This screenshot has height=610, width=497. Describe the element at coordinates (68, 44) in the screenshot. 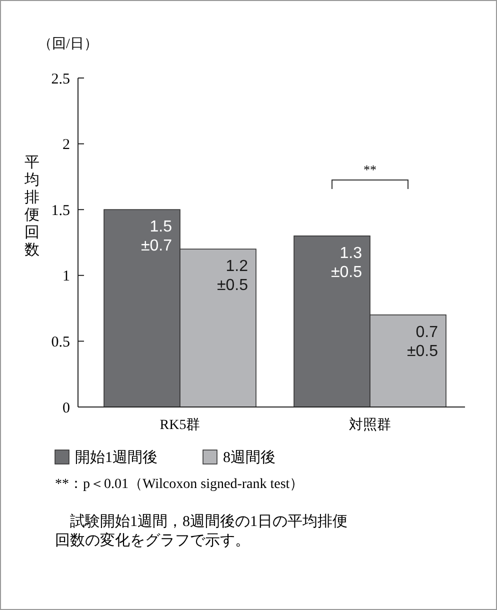

I see `text: （回/日）` at that location.